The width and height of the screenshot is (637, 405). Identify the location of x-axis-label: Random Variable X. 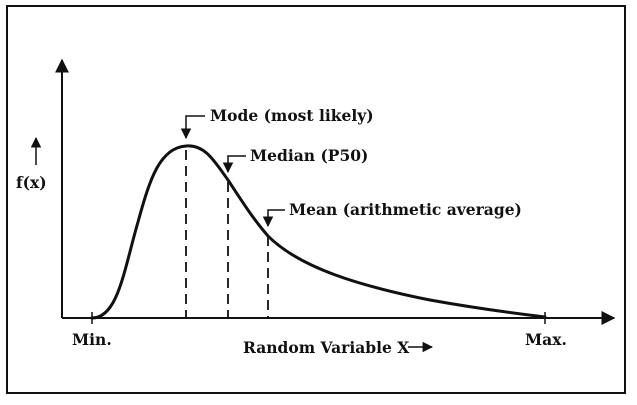
(326, 347).